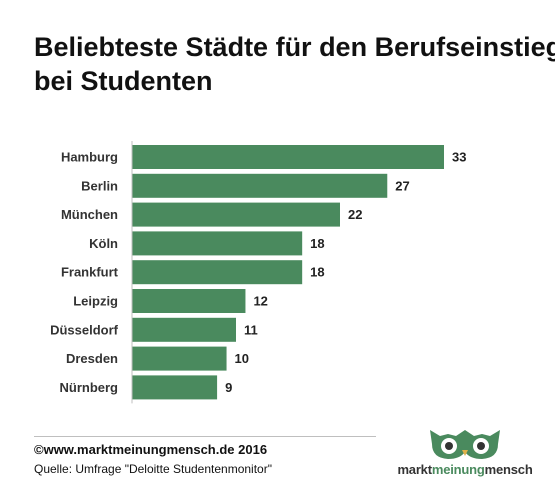 The height and width of the screenshot is (497, 555). Describe the element at coordinates (90, 272) in the screenshot. I see `category-label-frankfurt: Frankfurt` at that location.